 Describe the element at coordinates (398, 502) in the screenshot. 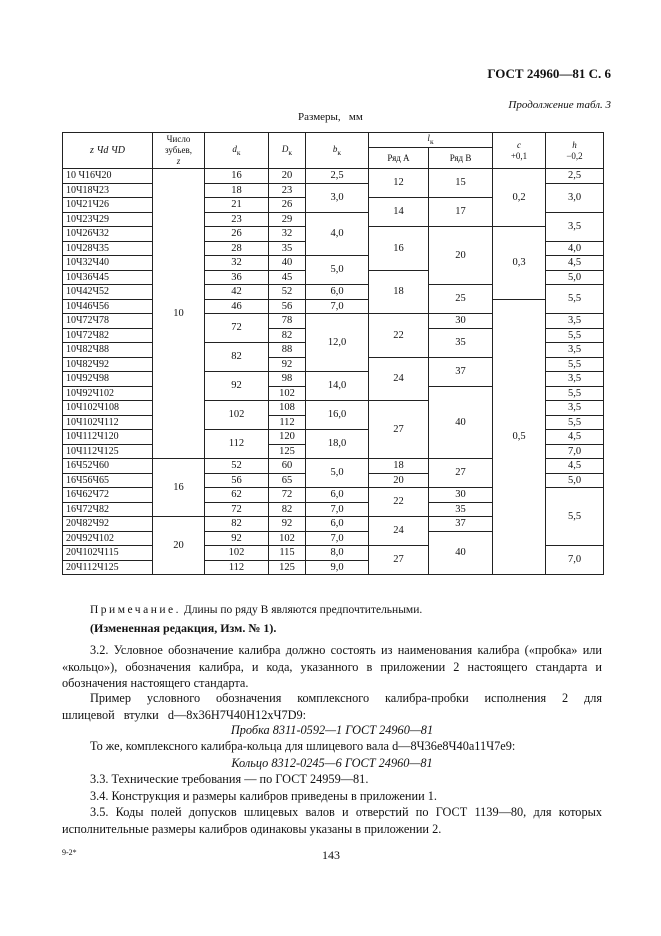

I see `table-cell: 22` at that location.